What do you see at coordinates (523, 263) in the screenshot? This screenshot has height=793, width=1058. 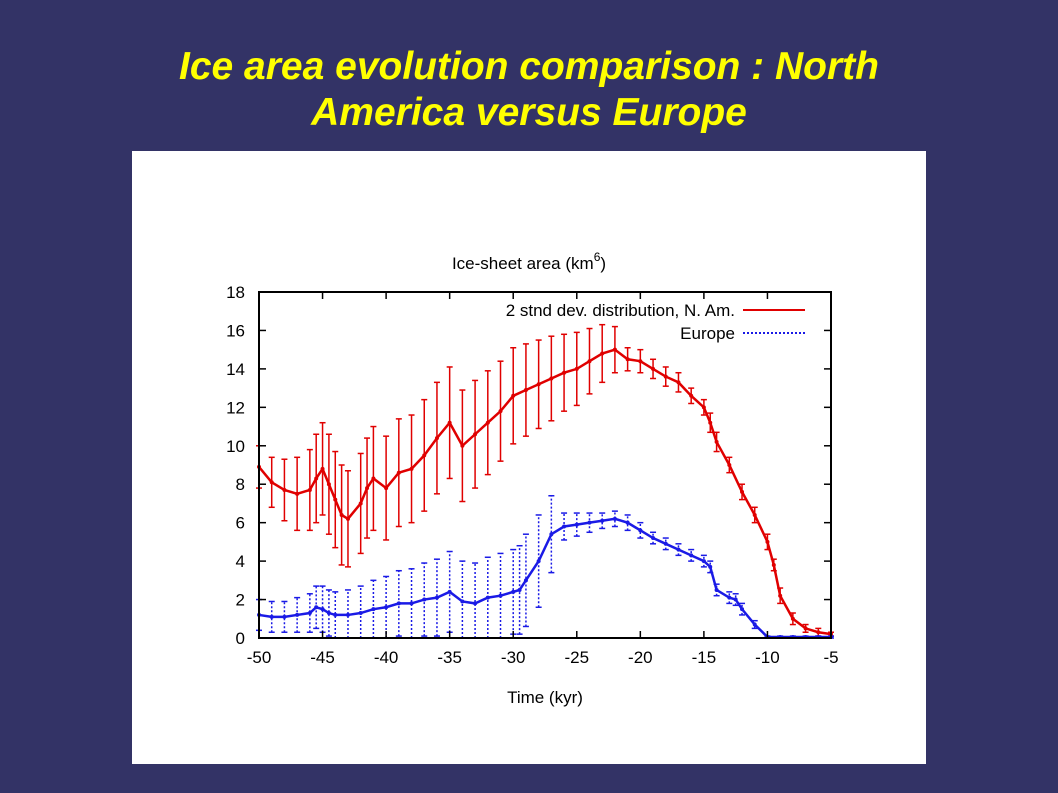 I see `chart-title-main: Ice-sheet area (km` at bounding box center [523, 263].